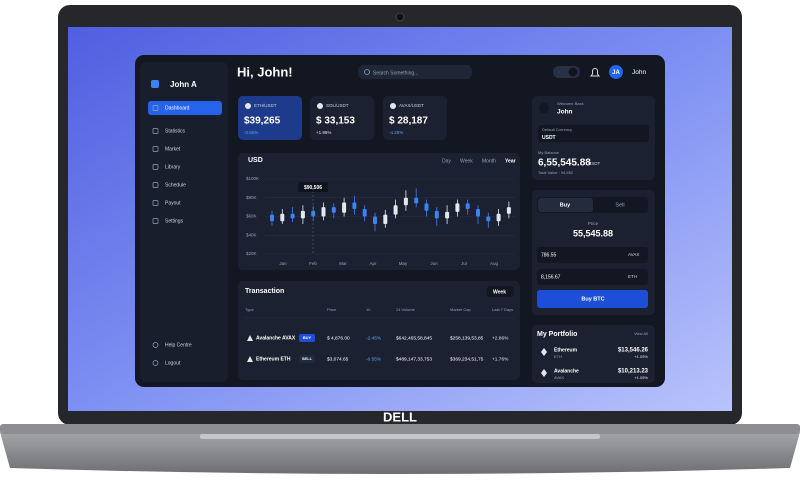 The image size is (800, 482). Describe the element at coordinates (183, 84) in the screenshot. I see `user-name: John A` at that location.